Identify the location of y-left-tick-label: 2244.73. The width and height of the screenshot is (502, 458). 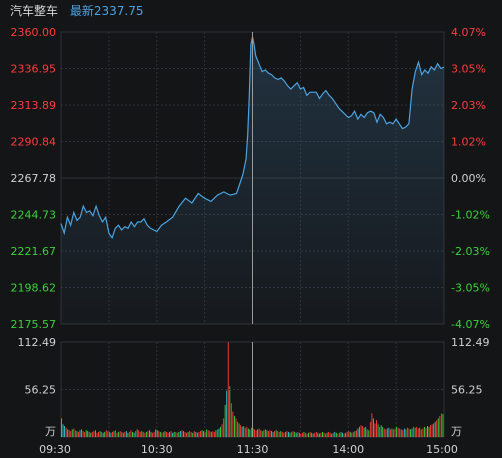
(34, 215).